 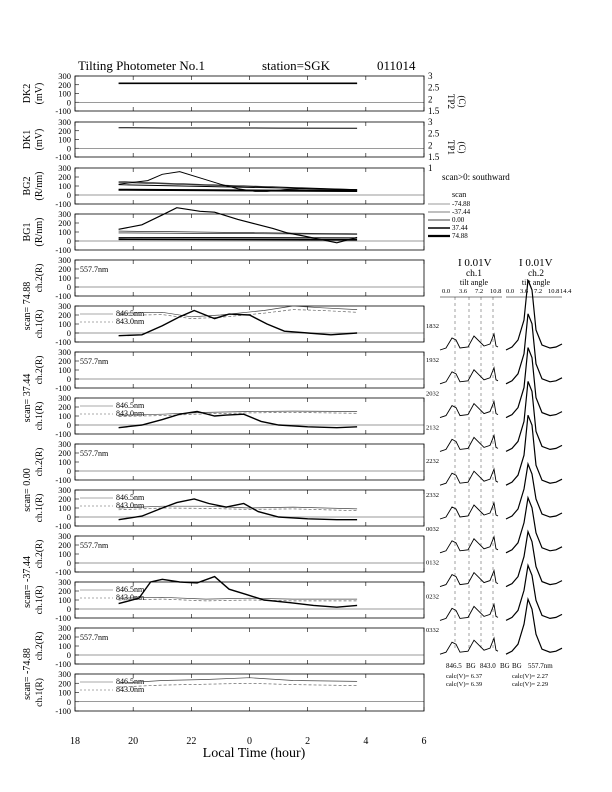 What do you see at coordinates (94, 637) in the screenshot?
I see `line-label-557: 557.7nm` at bounding box center [94, 637].